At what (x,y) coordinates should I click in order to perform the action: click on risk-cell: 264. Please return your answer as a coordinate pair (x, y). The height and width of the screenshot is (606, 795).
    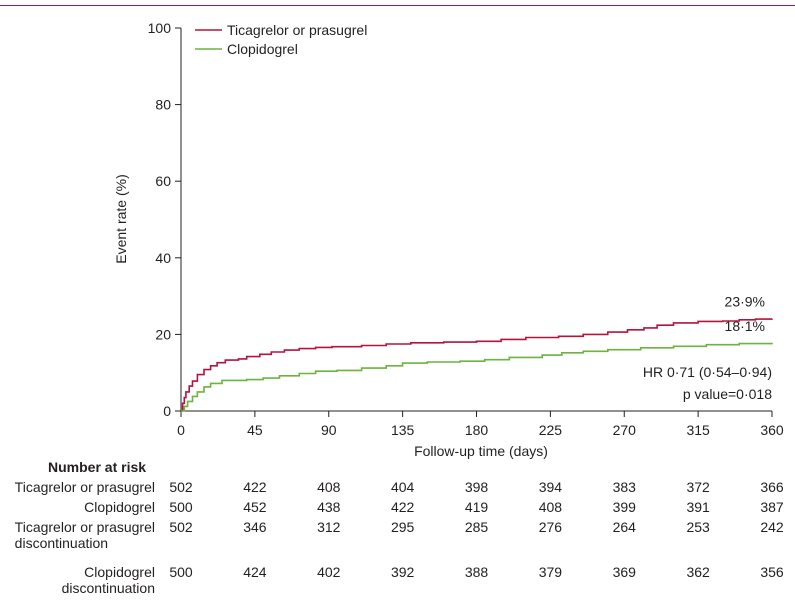
    Looking at the image, I should click on (624, 527).